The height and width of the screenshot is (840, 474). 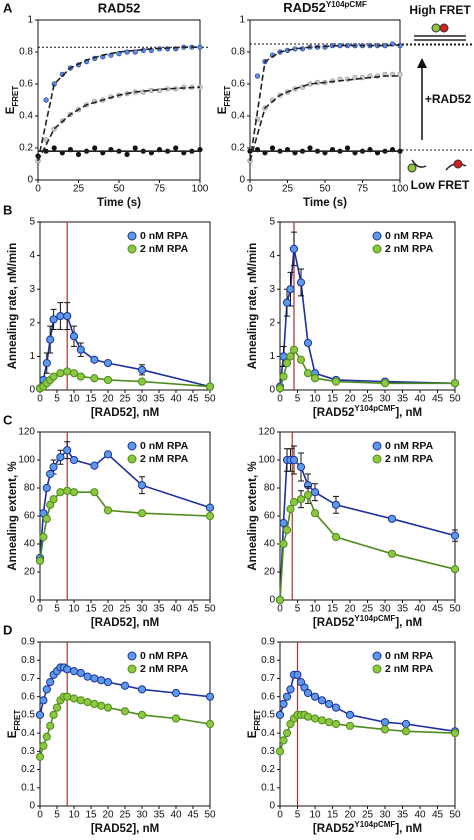 I want to click on x-axis-label-part: ], nM, so click(x=408, y=829).